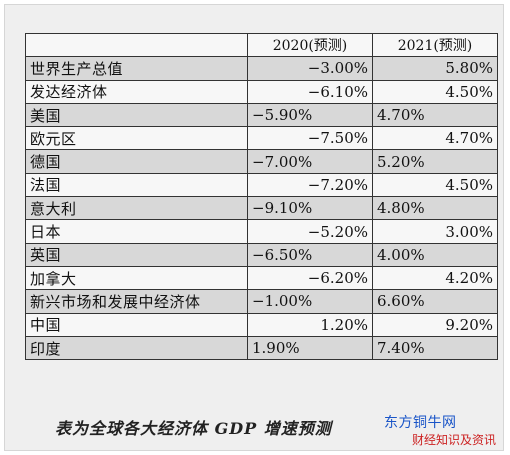 Image resolution: width=510 pixels, height=455 pixels. Describe the element at coordinates (310, 68) in the screenshot. I see `value-2020: −3.00%` at that location.